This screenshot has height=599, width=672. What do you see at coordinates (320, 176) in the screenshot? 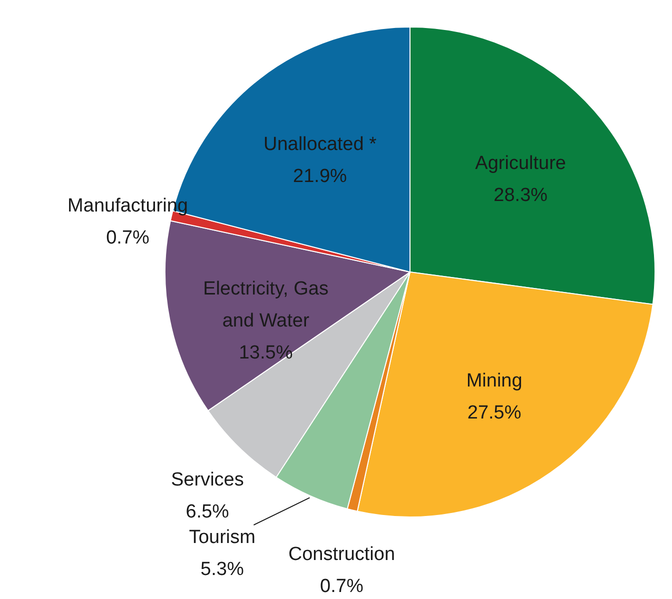
I see `data-label: 21.9%` at bounding box center [320, 176].